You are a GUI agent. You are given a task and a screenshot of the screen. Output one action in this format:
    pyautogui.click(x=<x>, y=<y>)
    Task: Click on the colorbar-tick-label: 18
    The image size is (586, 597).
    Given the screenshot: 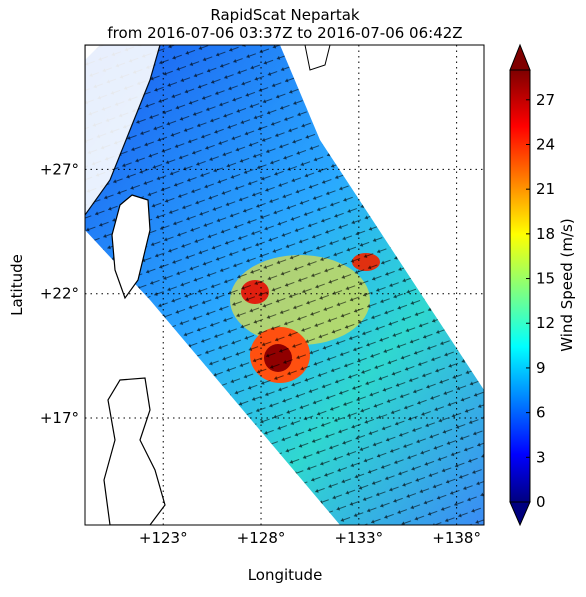 What is the action you would take?
    pyautogui.click(x=545, y=234)
    